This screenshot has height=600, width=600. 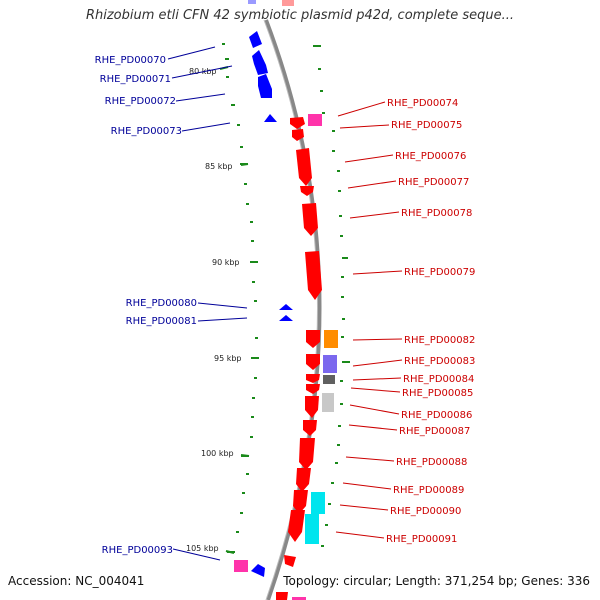 I want to click on gene-arrow-rhe-pd00079, so click(x=313, y=275).